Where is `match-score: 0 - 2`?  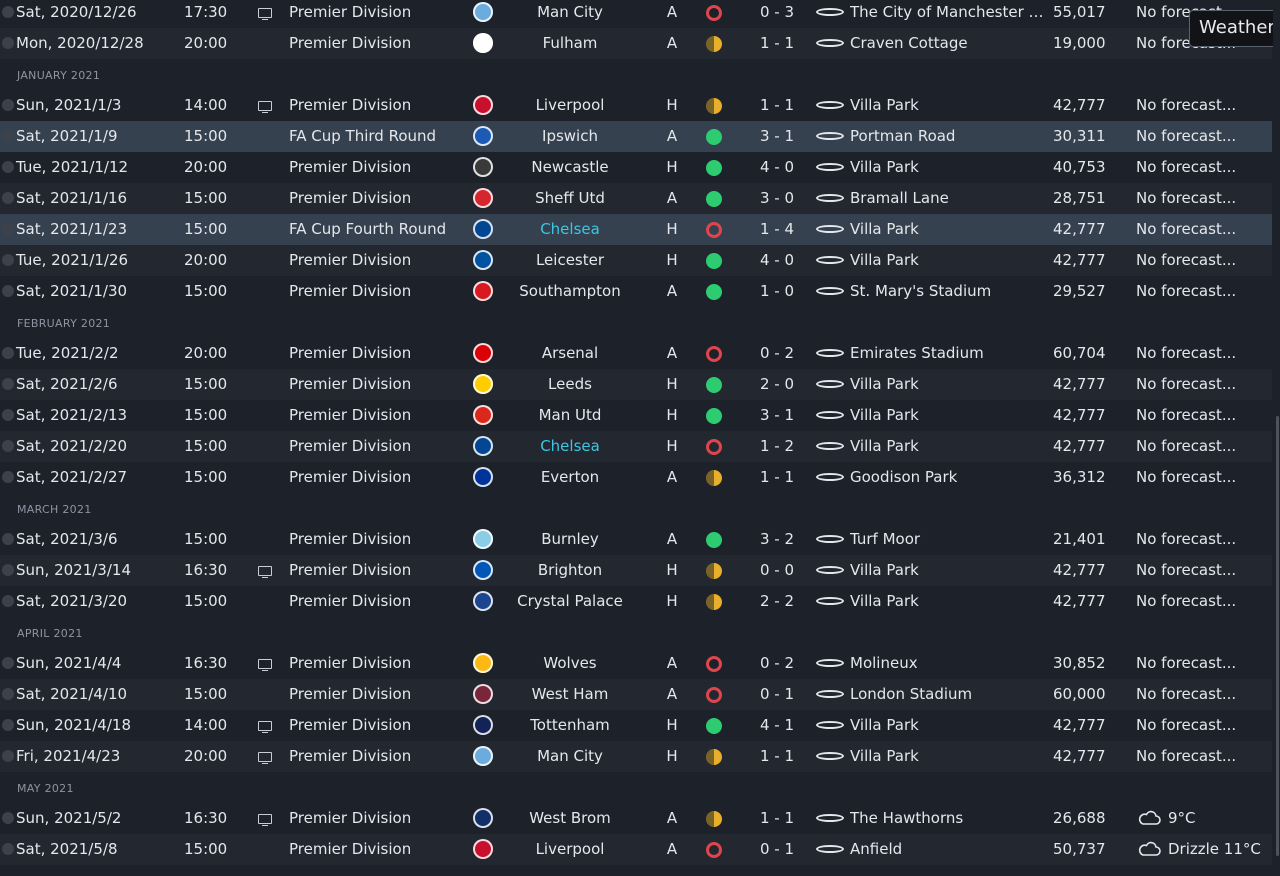 match-score: 0 - 2 is located at coordinates (777, 353).